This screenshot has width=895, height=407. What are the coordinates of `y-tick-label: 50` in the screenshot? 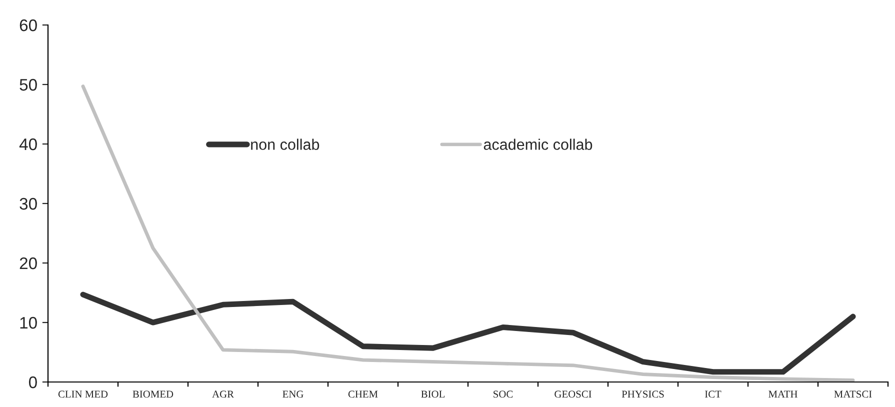 It's located at (28, 84).